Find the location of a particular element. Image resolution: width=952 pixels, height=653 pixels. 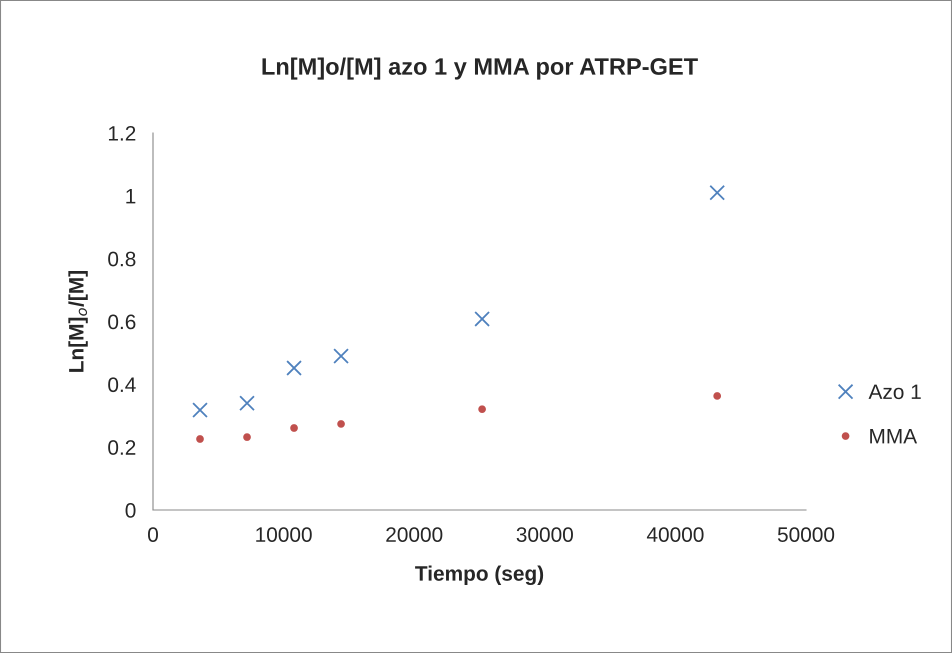

chart-title: Ln[M]o/[M] azo 1 y MMA por ATRP-GET is located at coordinates (480, 69).